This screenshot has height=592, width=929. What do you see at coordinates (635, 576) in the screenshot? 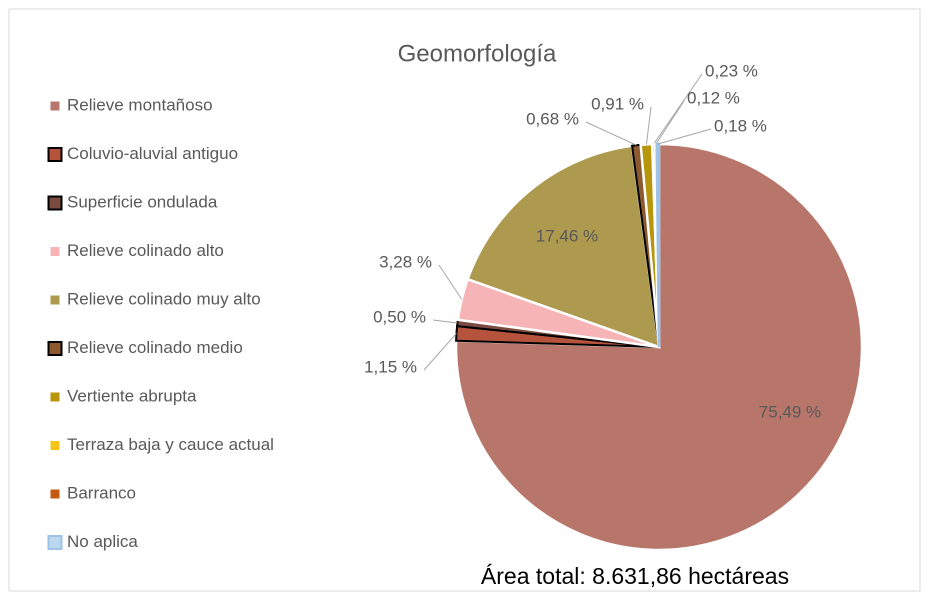
I see `annotation: Área total: 8.631,86 hectáreas` at bounding box center [635, 576].